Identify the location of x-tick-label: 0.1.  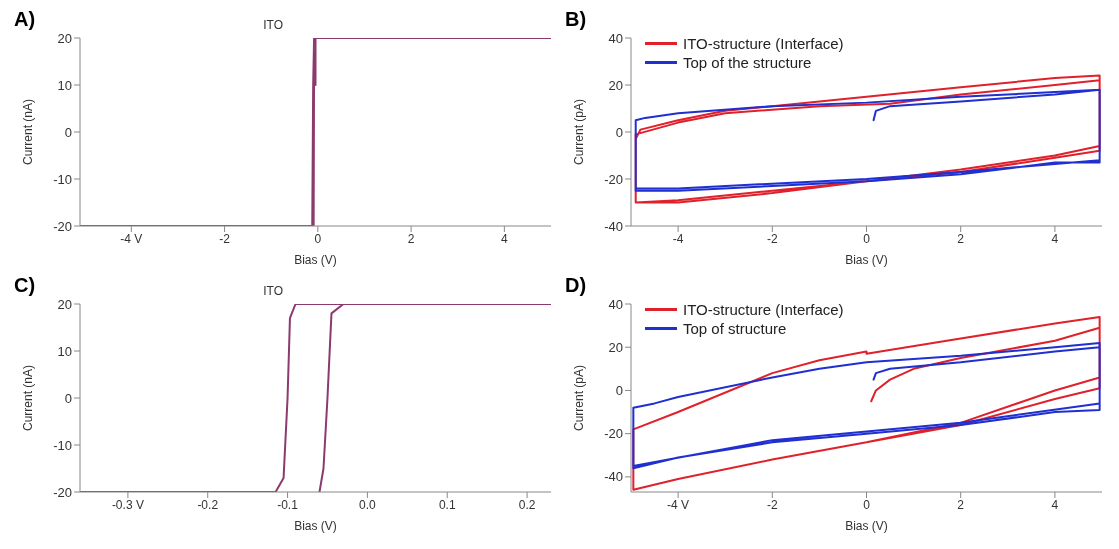
(447, 504).